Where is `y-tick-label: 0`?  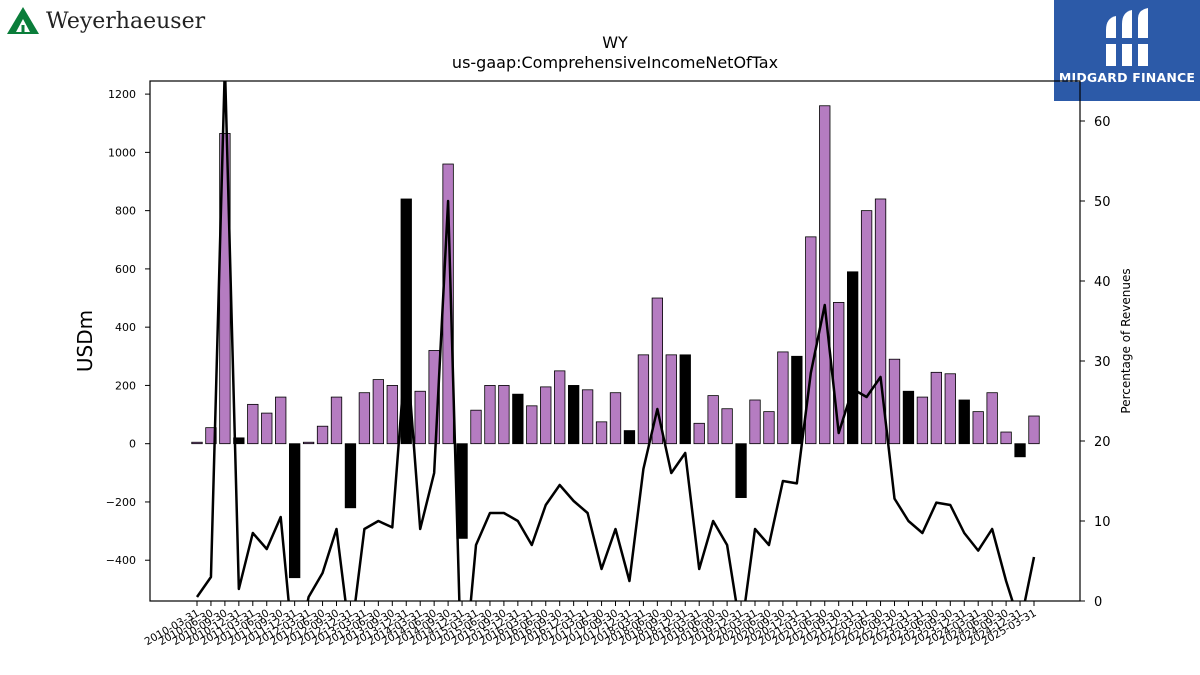
y-tick-label: 0 is located at coordinates (132, 444).